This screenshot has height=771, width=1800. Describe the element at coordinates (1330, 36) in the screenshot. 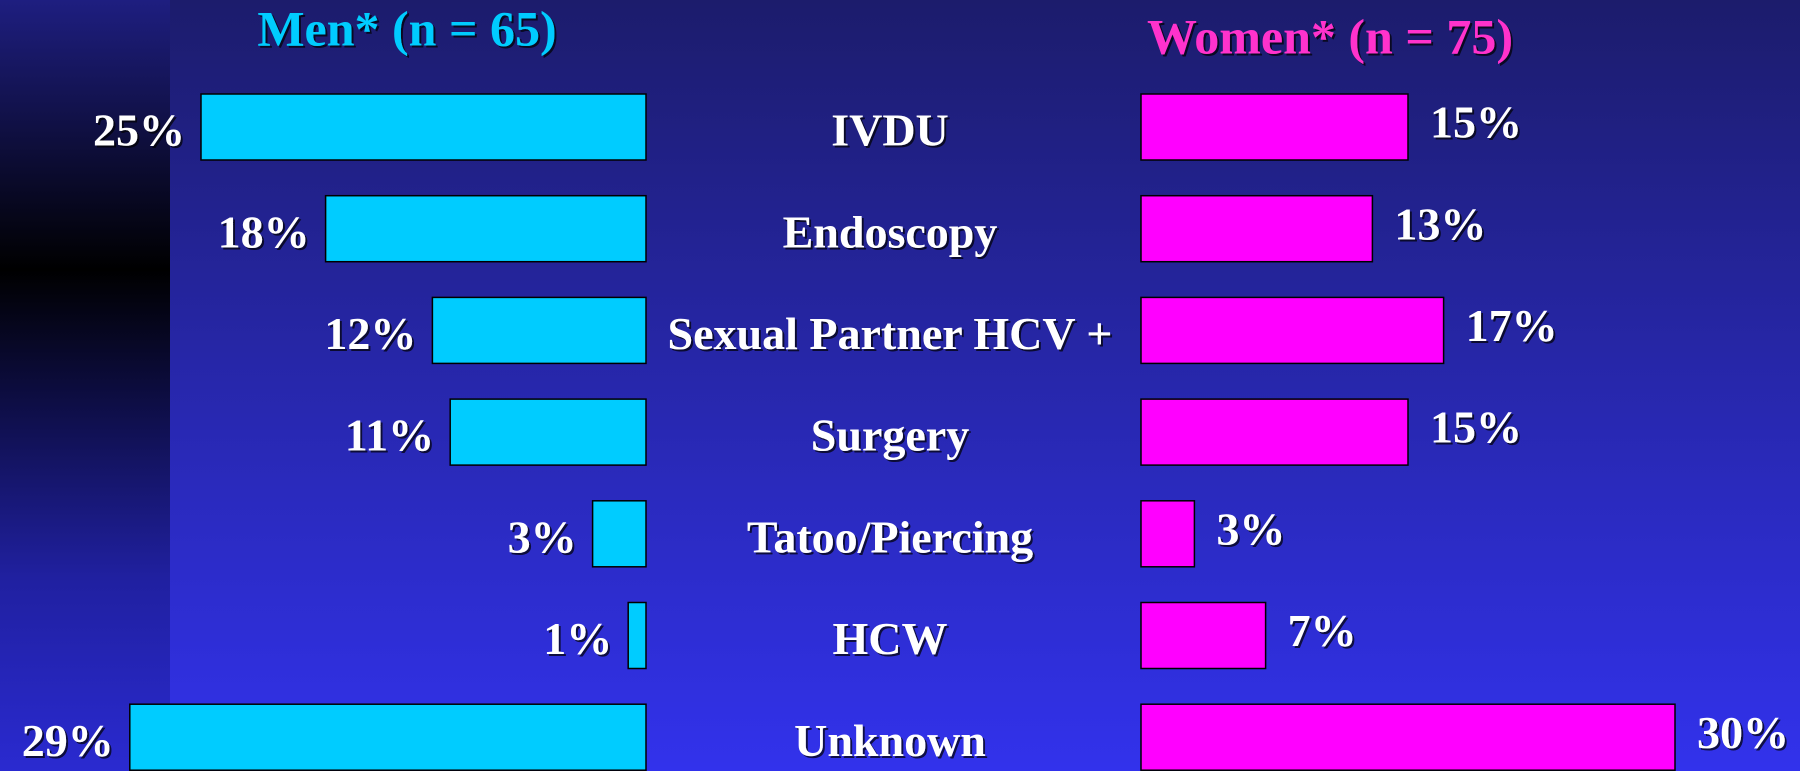

I see `women-header: Women* (n = 75)` at that location.